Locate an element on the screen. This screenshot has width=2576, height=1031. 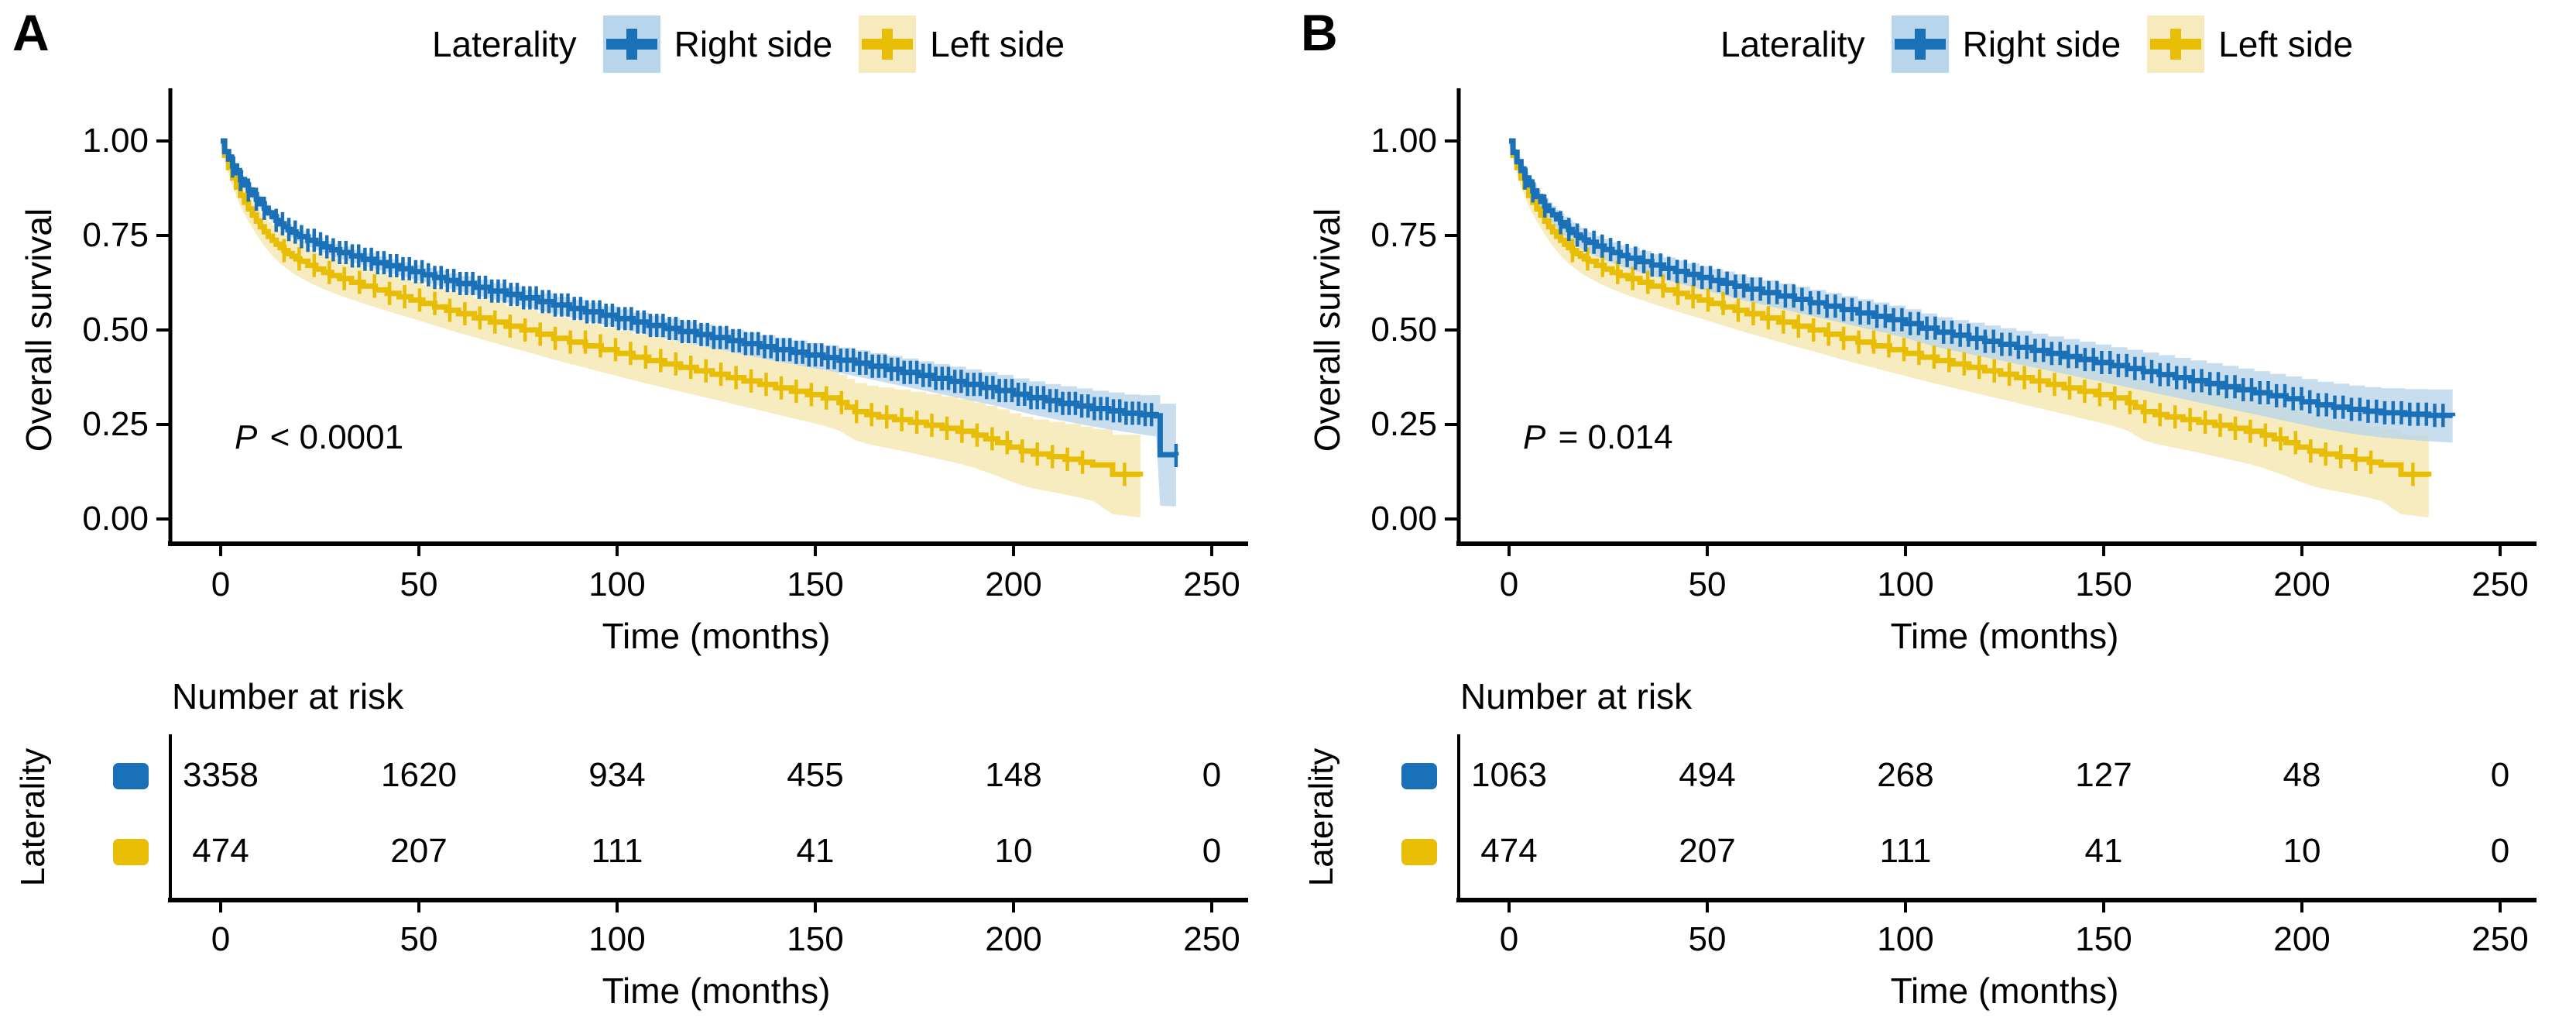
panel-label: A is located at coordinates (31, 32).